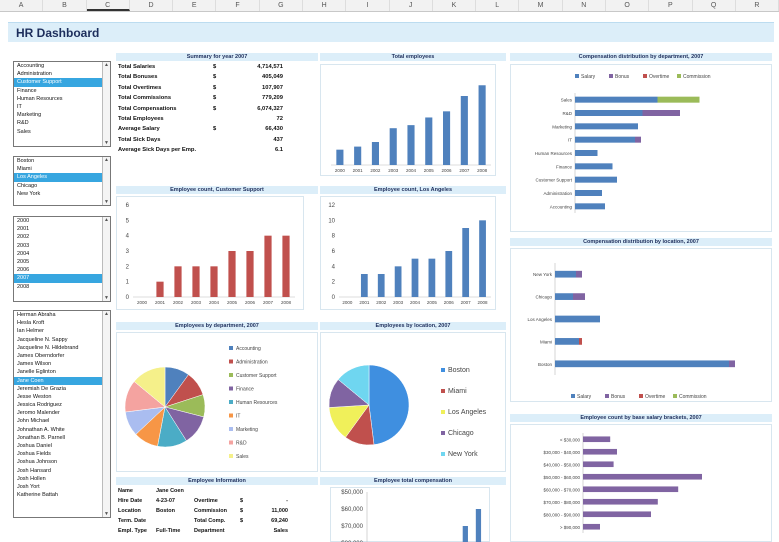  I want to click on column-header-m: M, so click(541, 5).